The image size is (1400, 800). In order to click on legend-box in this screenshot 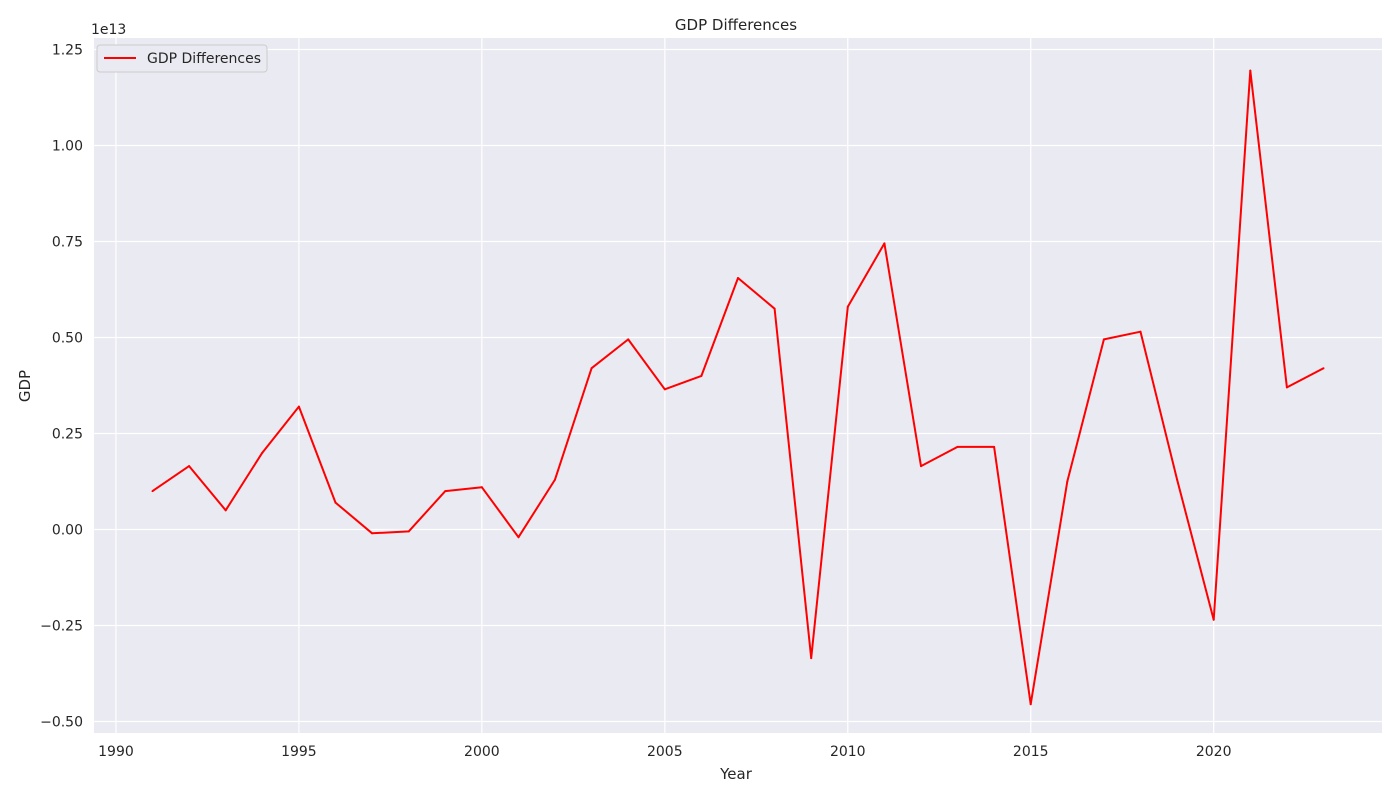, I will do `click(182, 58)`.